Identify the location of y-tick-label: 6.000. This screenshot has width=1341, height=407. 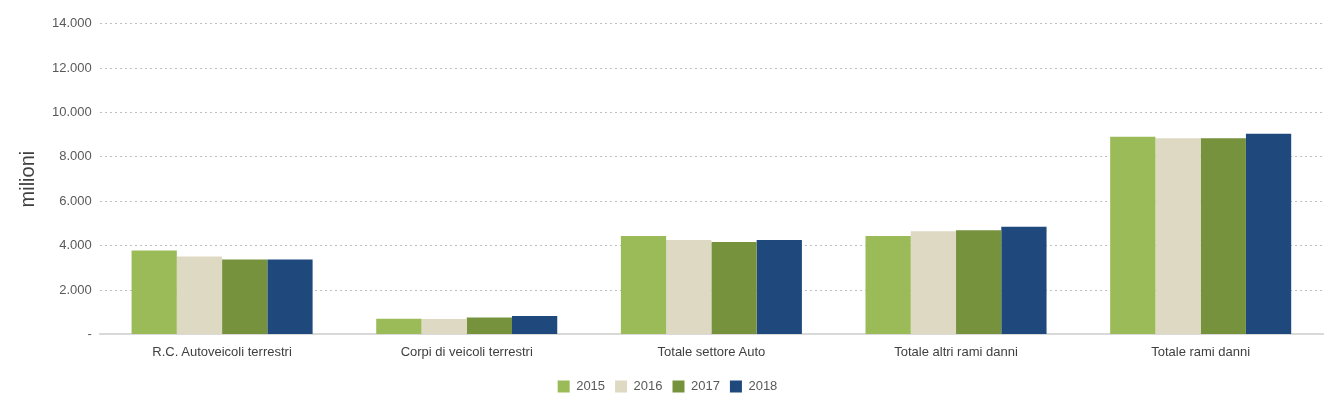
(75, 200).